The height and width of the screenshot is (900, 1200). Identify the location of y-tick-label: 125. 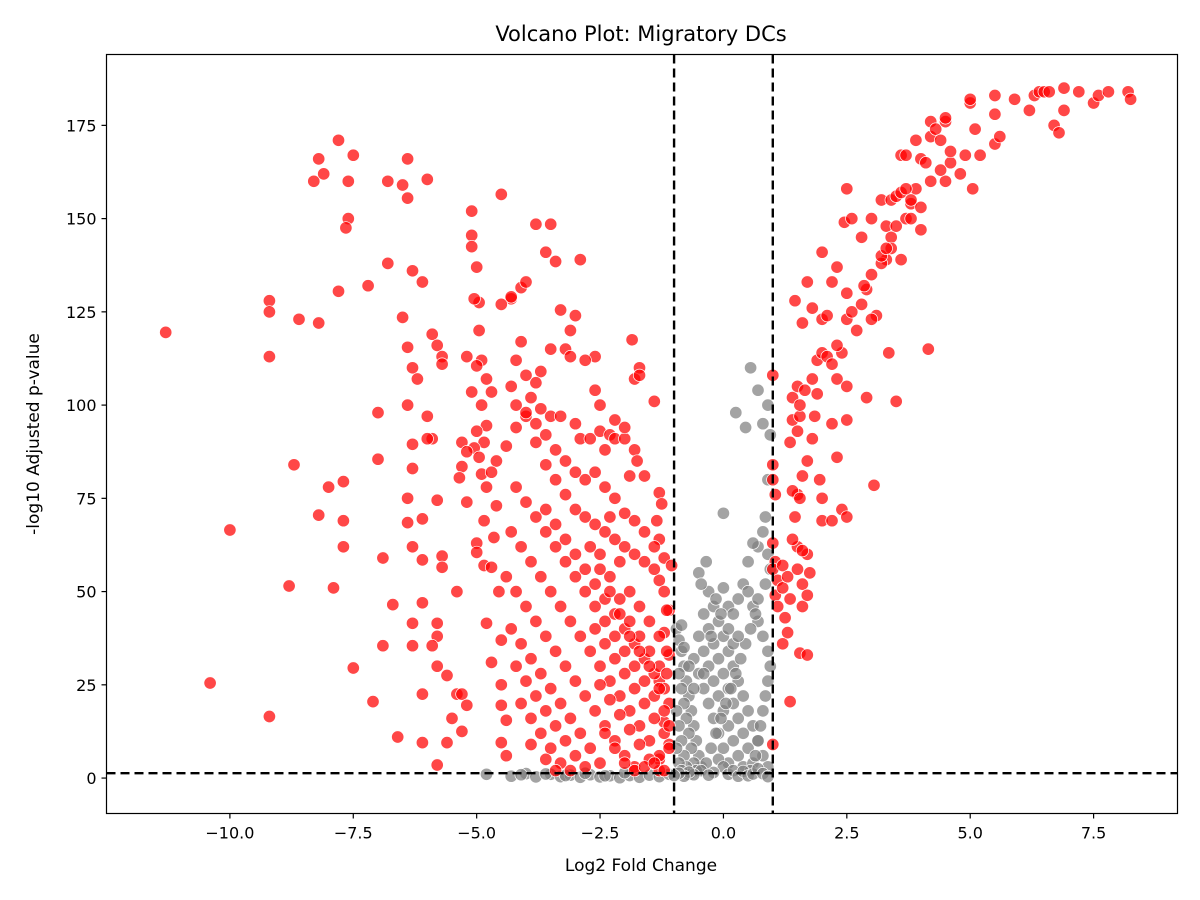
(81, 312).